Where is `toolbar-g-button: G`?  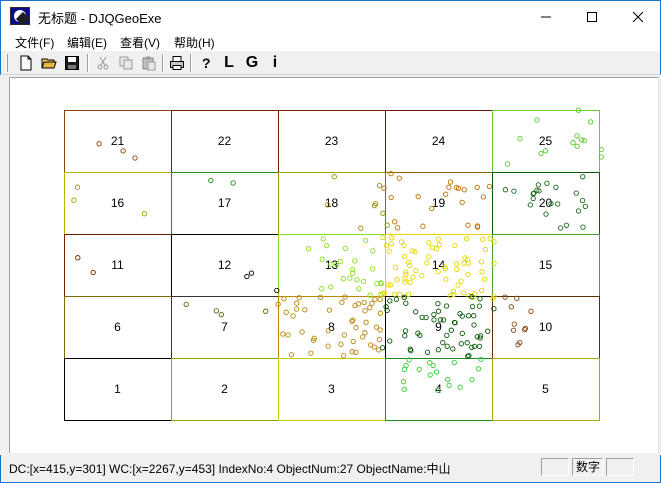
toolbar-g-button: G is located at coordinates (252, 62).